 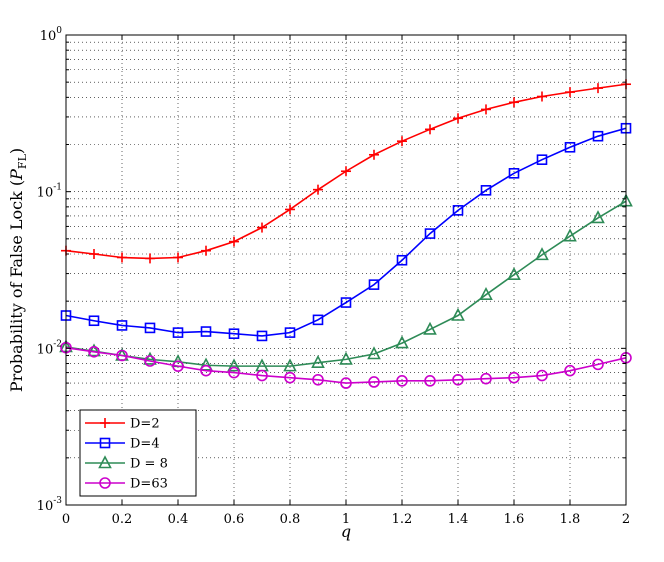 I want to click on legend-item: D=4, so click(x=122, y=444).